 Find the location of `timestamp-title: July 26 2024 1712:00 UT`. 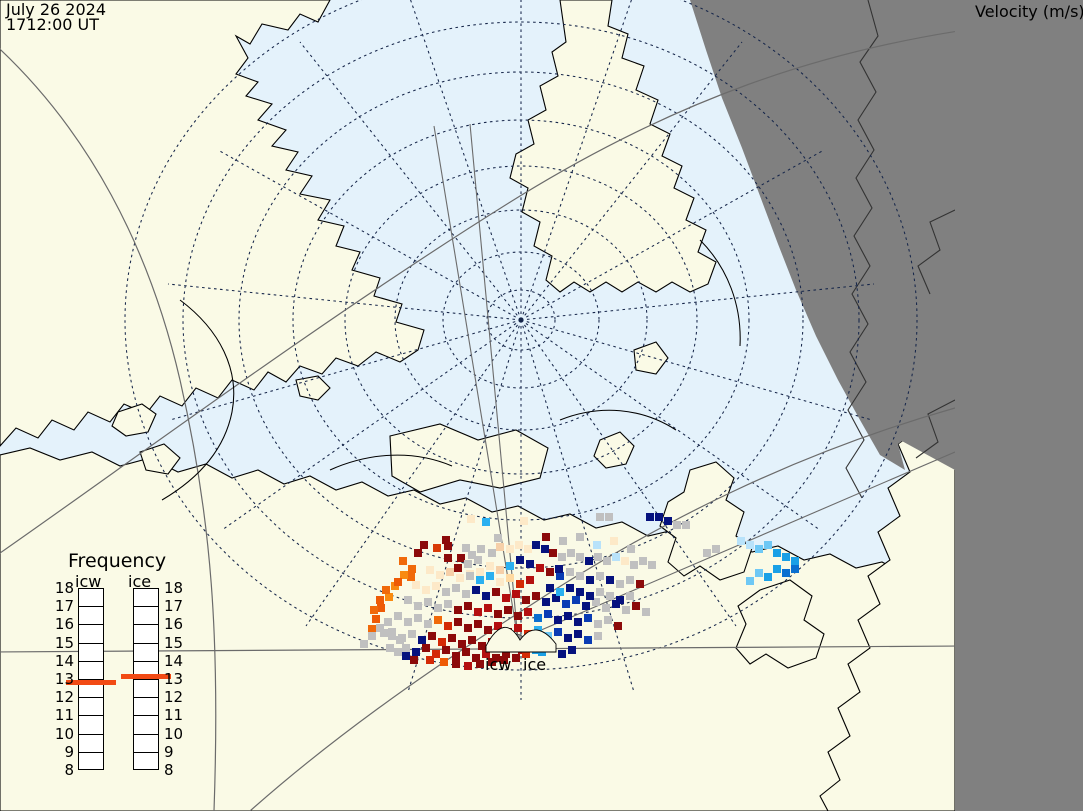

timestamp-title: July 26 2024 1712:00 UT is located at coordinates (56, 16).